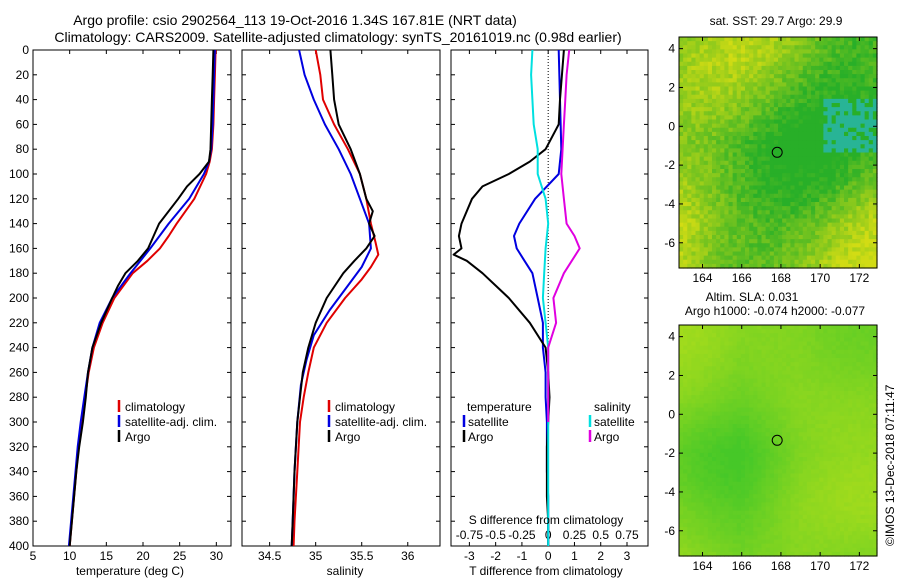 This screenshot has width=900, height=580. Describe the element at coordinates (546, 520) in the screenshot. I see `difference-top-axis-label: S difference from climatology` at that location.